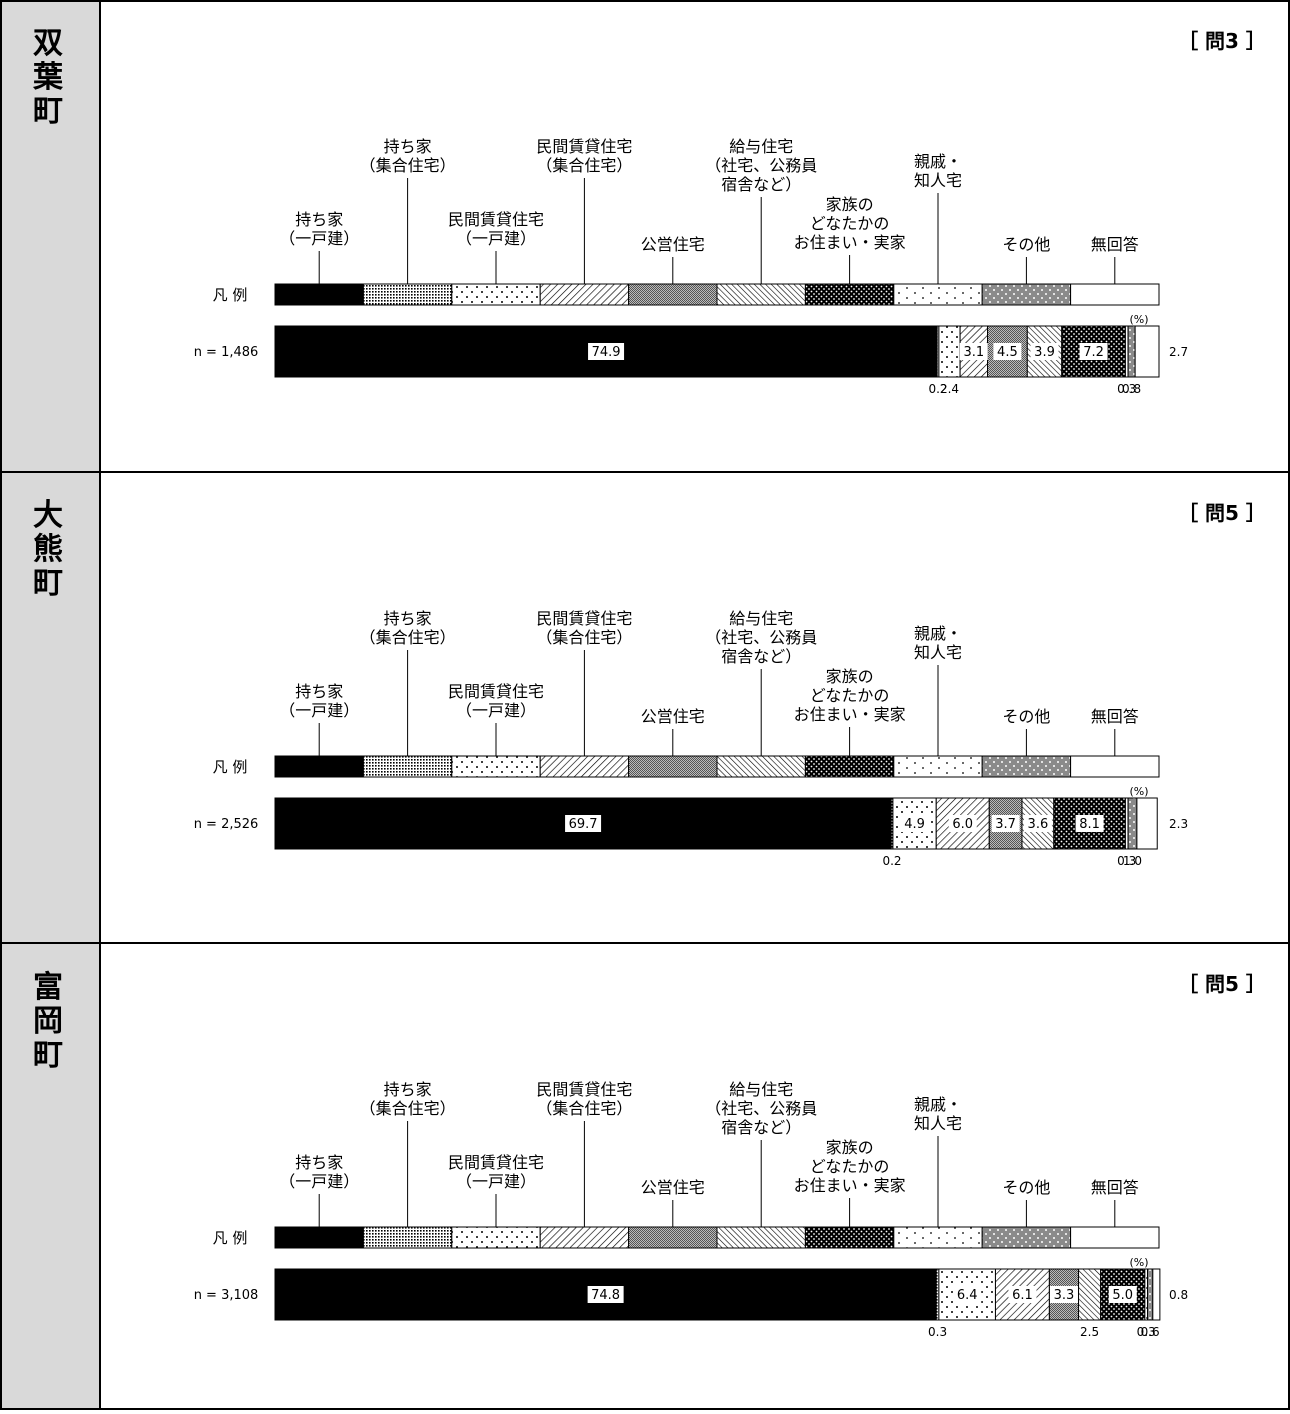 The width and height of the screenshot is (1290, 1414). Describe the element at coordinates (1026, 716) in the screenshot. I see `legend-label-line: その他` at that location.